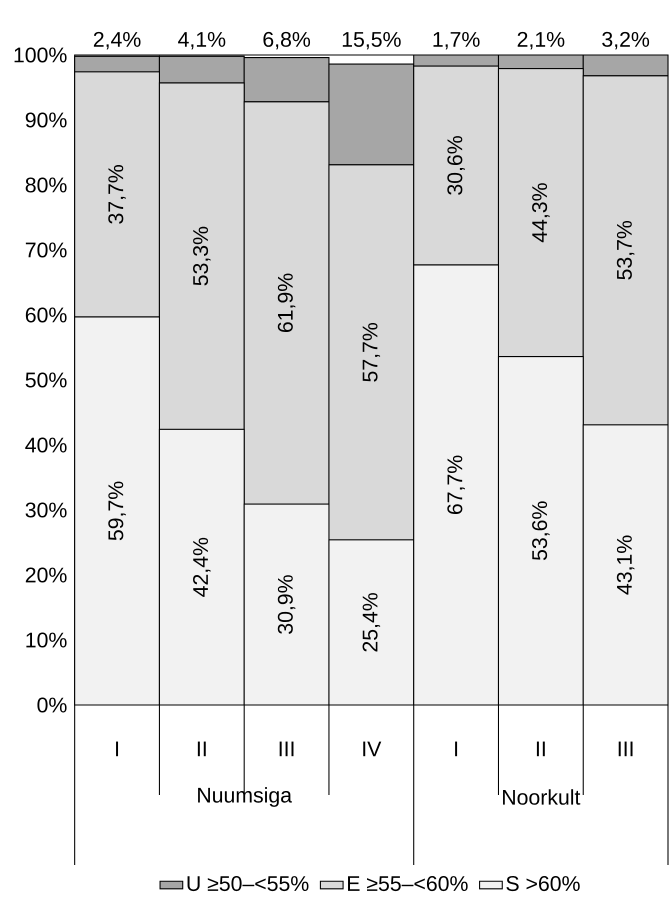  What do you see at coordinates (541, 41) in the screenshot?
I see `data-label: 2,1%` at bounding box center [541, 41].